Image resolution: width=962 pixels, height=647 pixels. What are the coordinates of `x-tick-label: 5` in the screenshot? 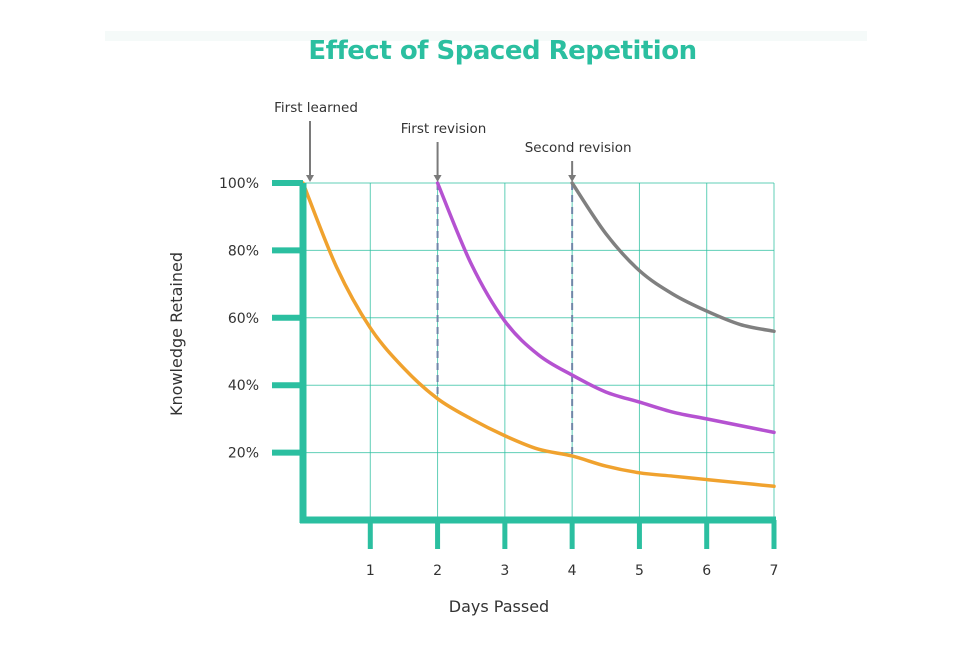 It's located at (639, 571).